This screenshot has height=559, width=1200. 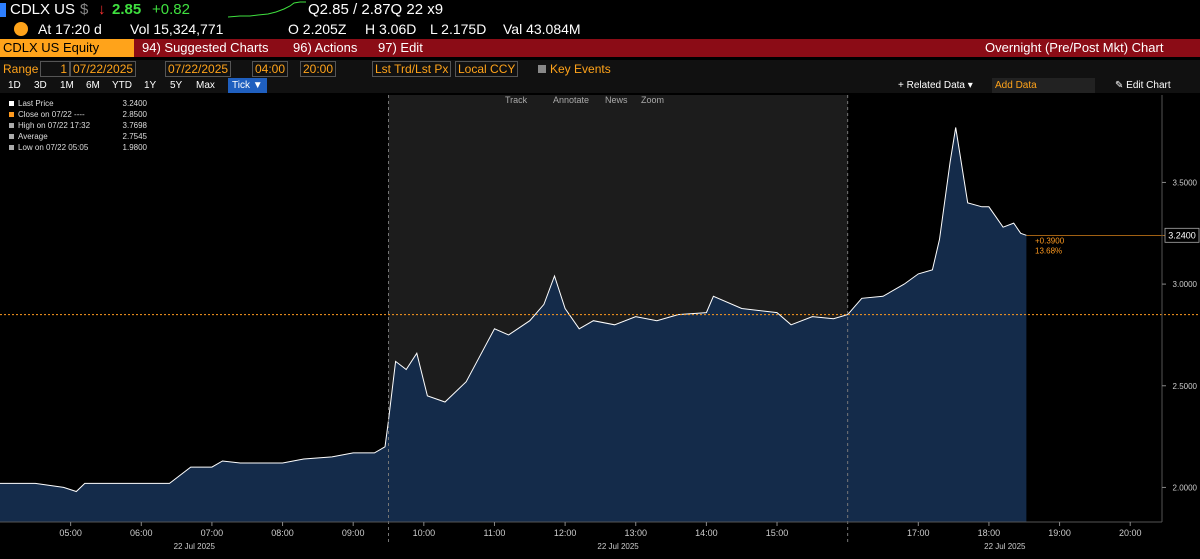 I want to click on legend-label: Low on 07/22 05:05, so click(x=53, y=147).